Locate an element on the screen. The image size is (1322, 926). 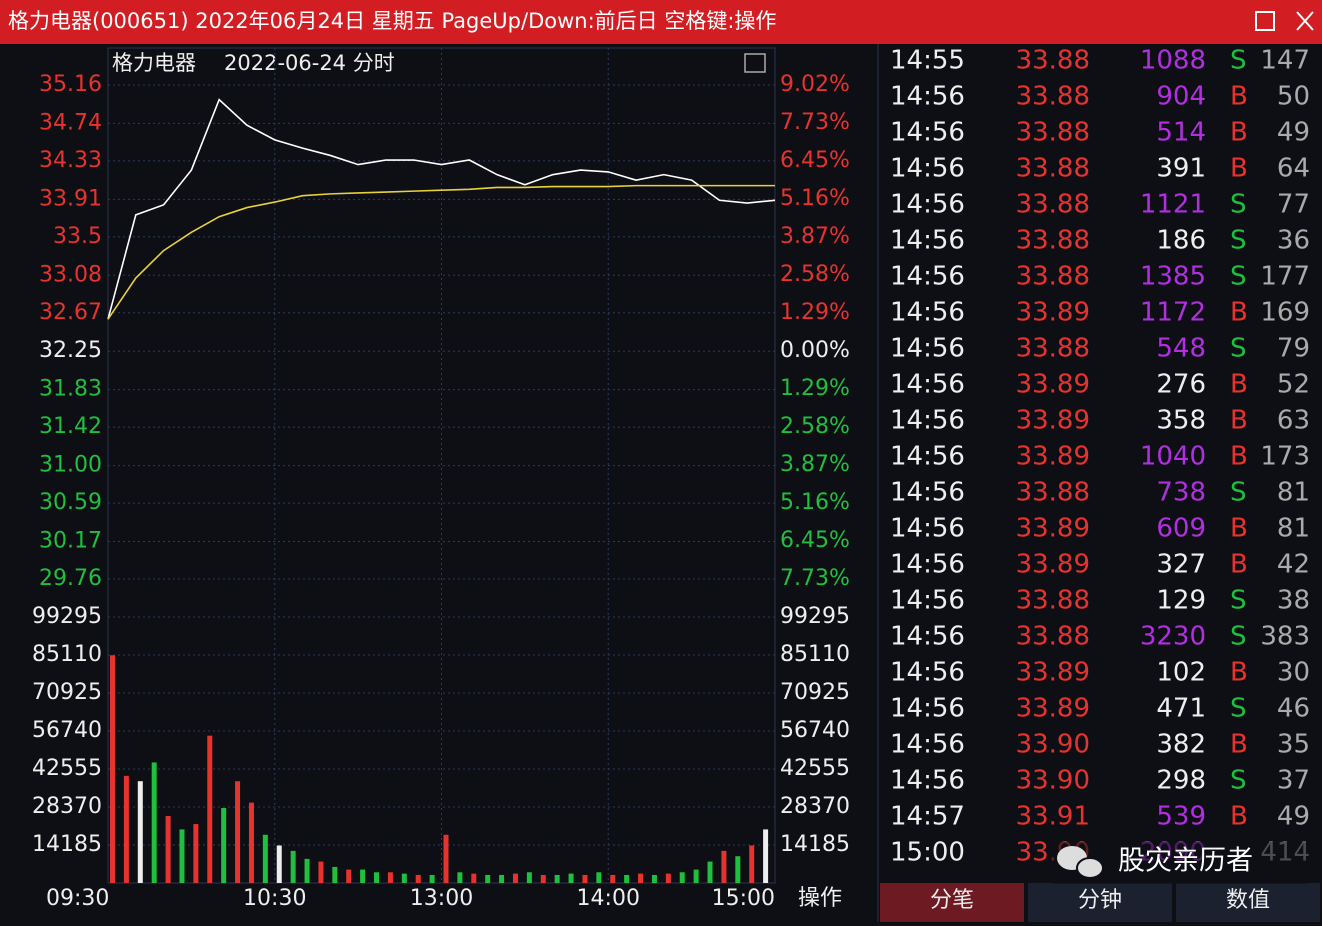
trade-count: 63 is located at coordinates (1293, 421).